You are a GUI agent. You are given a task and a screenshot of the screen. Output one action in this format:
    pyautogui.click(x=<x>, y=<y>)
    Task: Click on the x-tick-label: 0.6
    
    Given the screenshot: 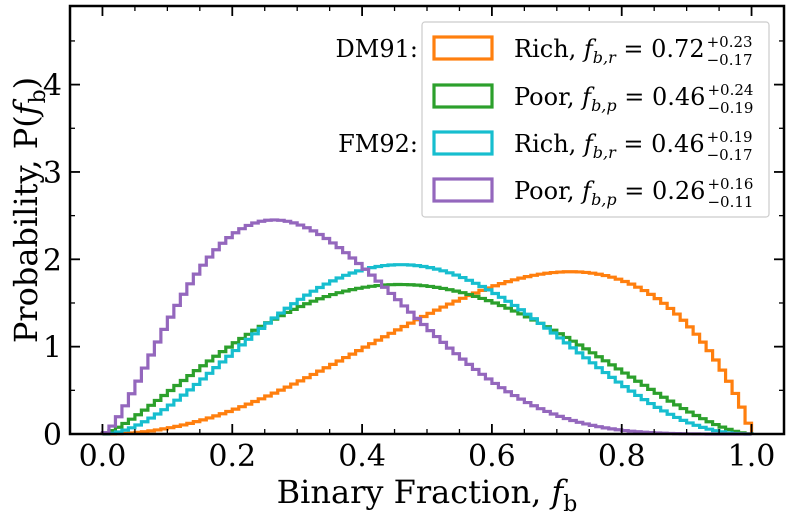 What is the action you would take?
    pyautogui.click(x=492, y=456)
    